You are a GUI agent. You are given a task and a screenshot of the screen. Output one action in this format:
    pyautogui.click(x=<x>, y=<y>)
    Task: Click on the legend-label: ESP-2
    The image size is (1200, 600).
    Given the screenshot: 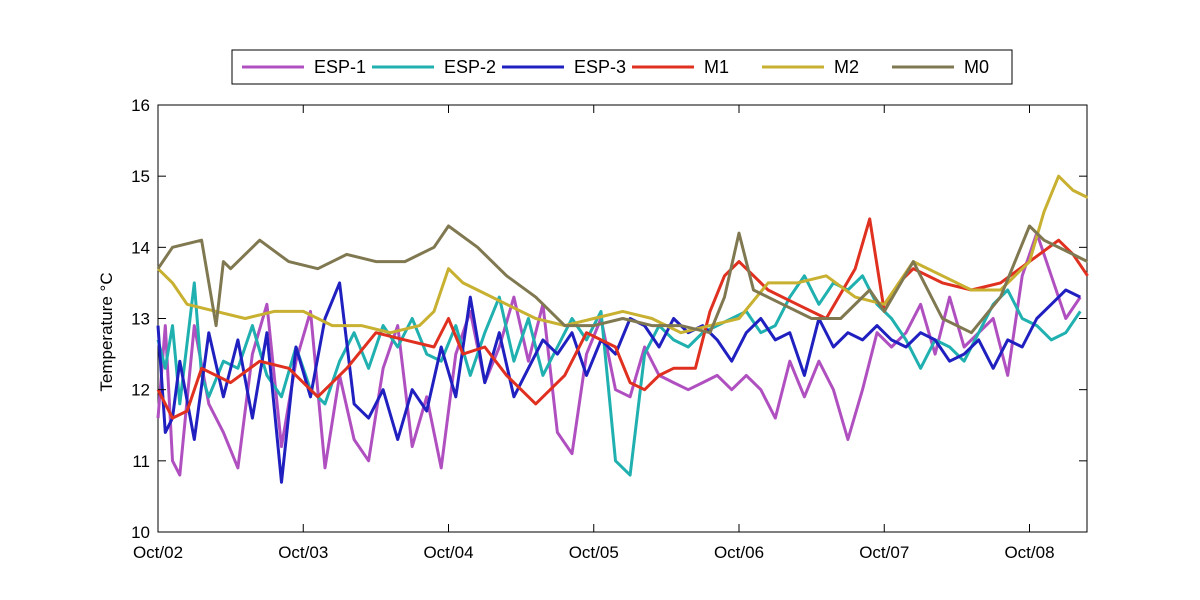 What is the action you would take?
    pyautogui.click(x=470, y=67)
    